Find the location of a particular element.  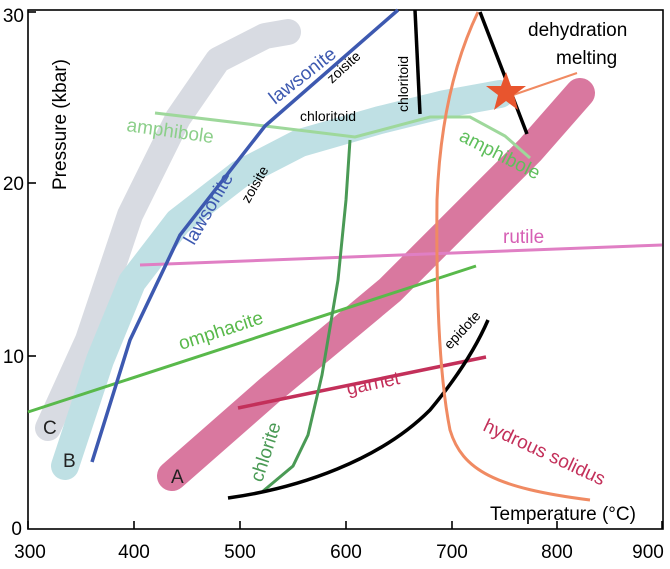

y-tick-label: 30 is located at coordinates (13, 16).